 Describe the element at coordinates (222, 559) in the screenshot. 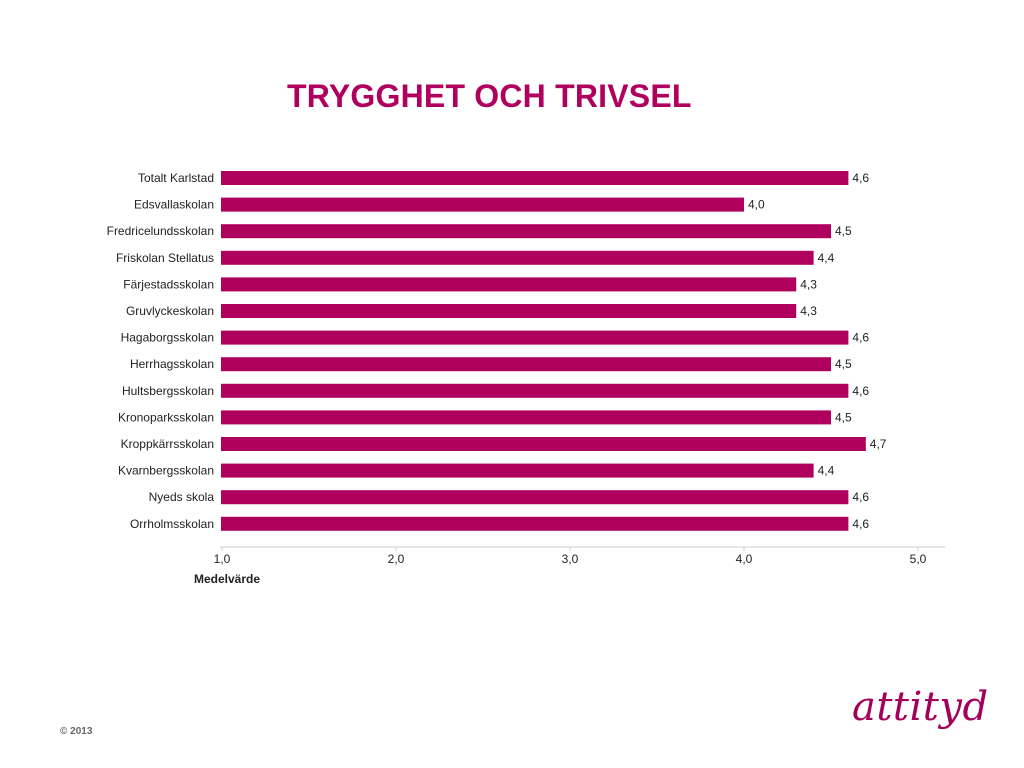

I see `x-tick-label: 1,0` at that location.